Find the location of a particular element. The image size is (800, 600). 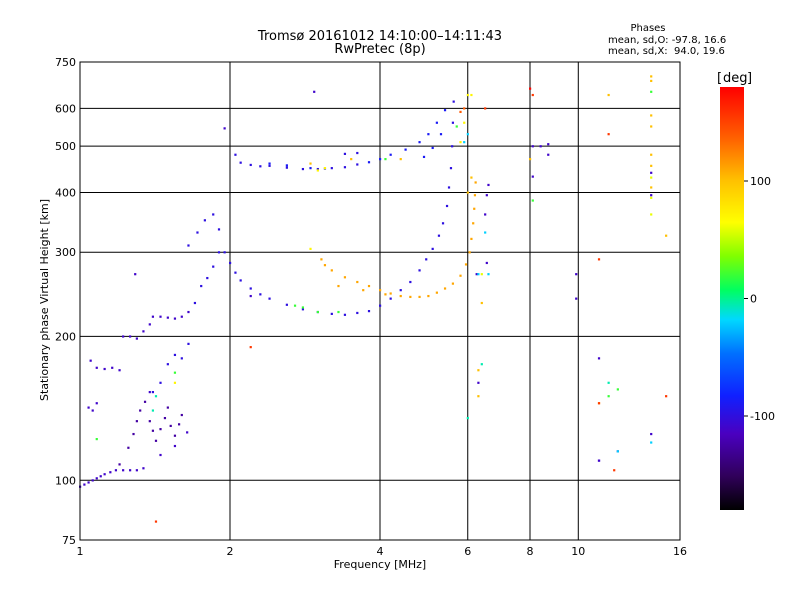

colorbar-bracket-close: ] is located at coordinates (749, 78).